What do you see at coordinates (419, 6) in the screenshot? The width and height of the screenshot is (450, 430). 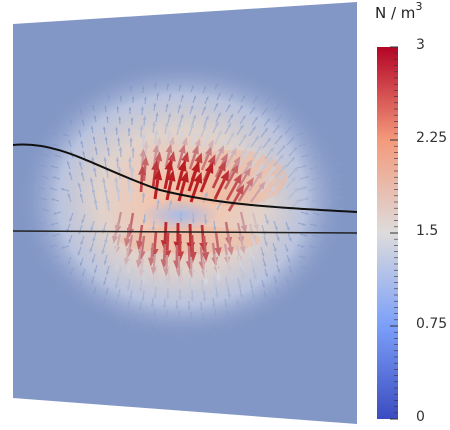 I see `colorbar-unit-exponent: 3` at bounding box center [419, 6].